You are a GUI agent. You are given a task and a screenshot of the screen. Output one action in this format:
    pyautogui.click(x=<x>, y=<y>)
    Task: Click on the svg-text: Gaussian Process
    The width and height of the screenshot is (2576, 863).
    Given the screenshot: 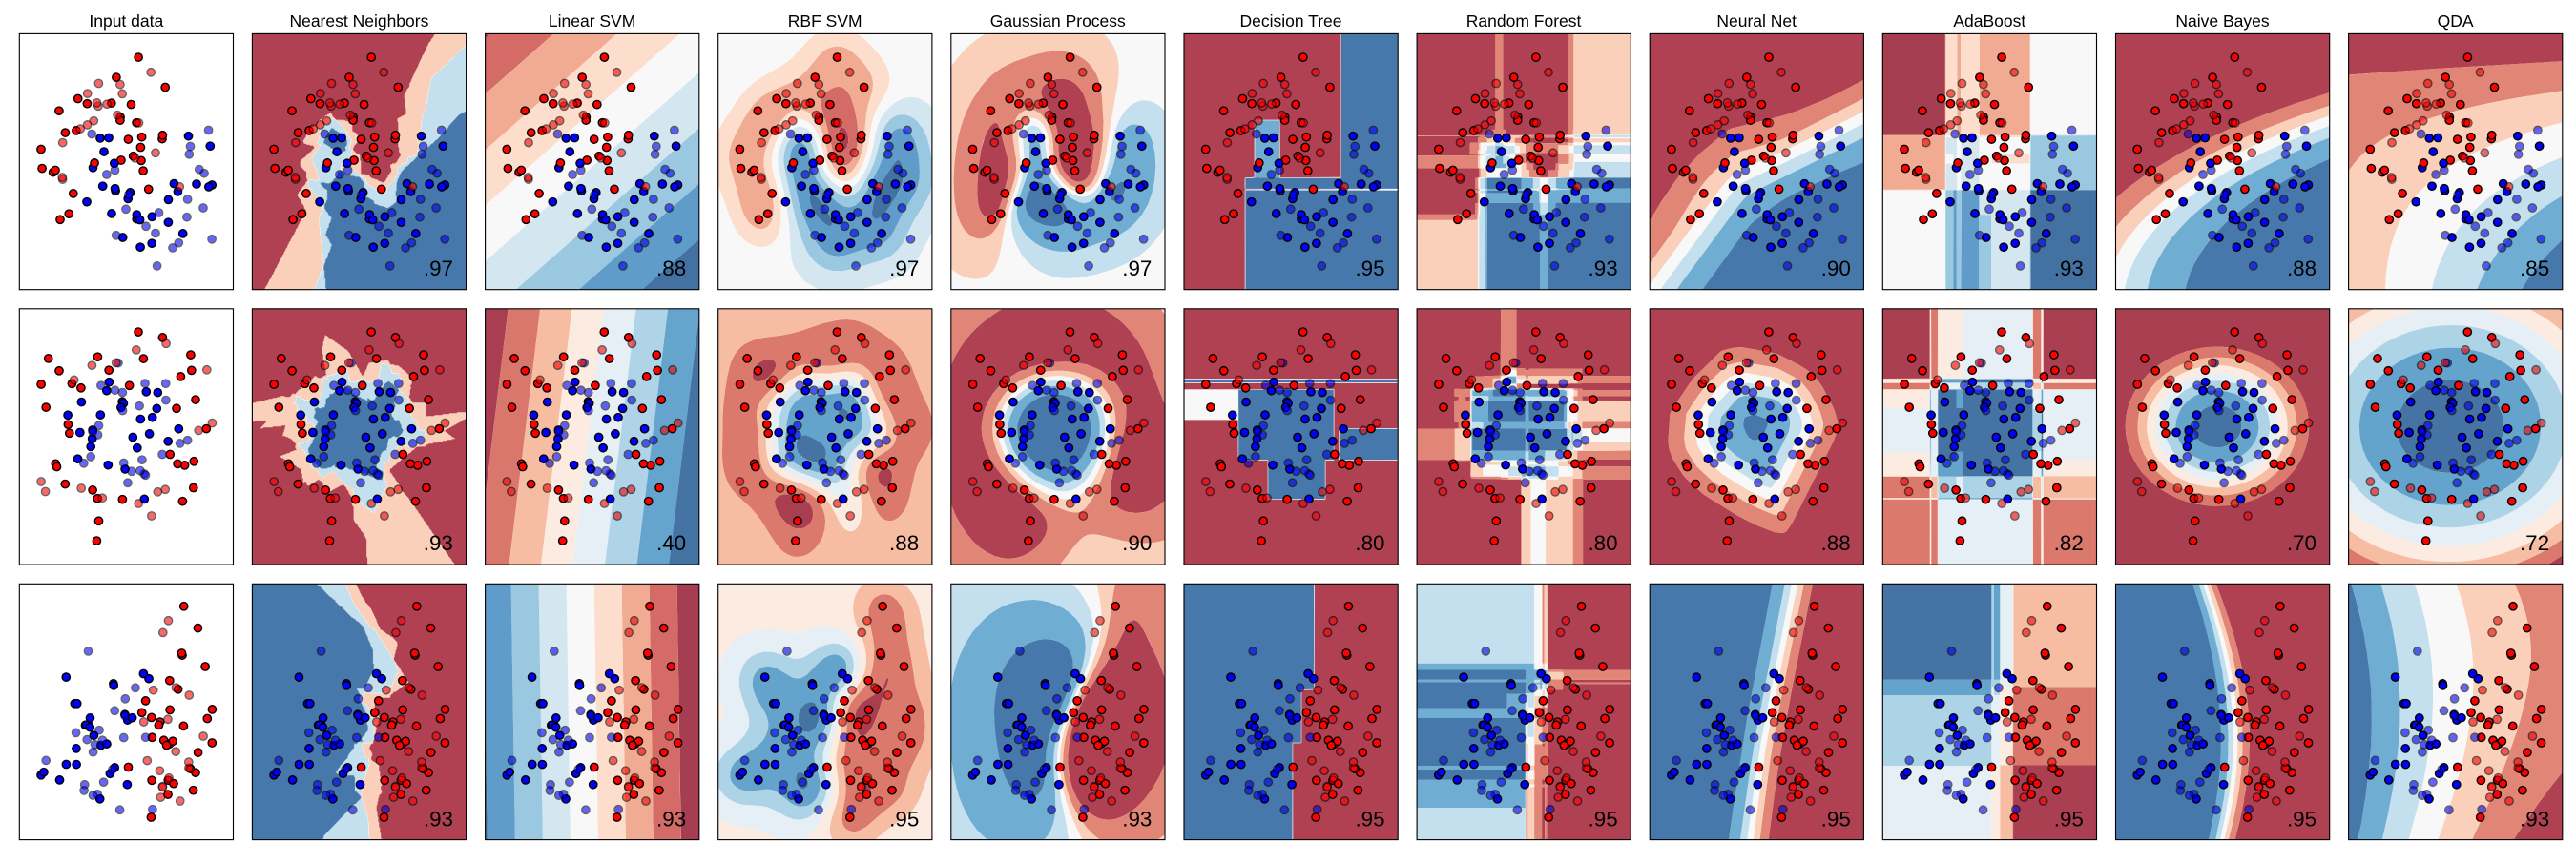 What is the action you would take?
    pyautogui.click(x=1058, y=21)
    